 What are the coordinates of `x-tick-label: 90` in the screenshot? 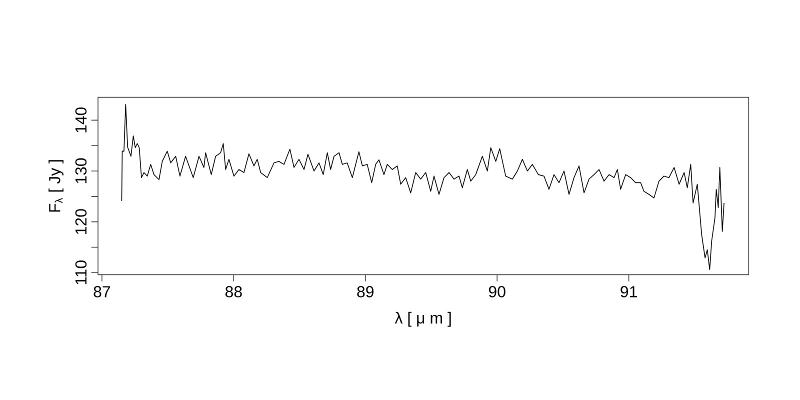 It's located at (497, 292).